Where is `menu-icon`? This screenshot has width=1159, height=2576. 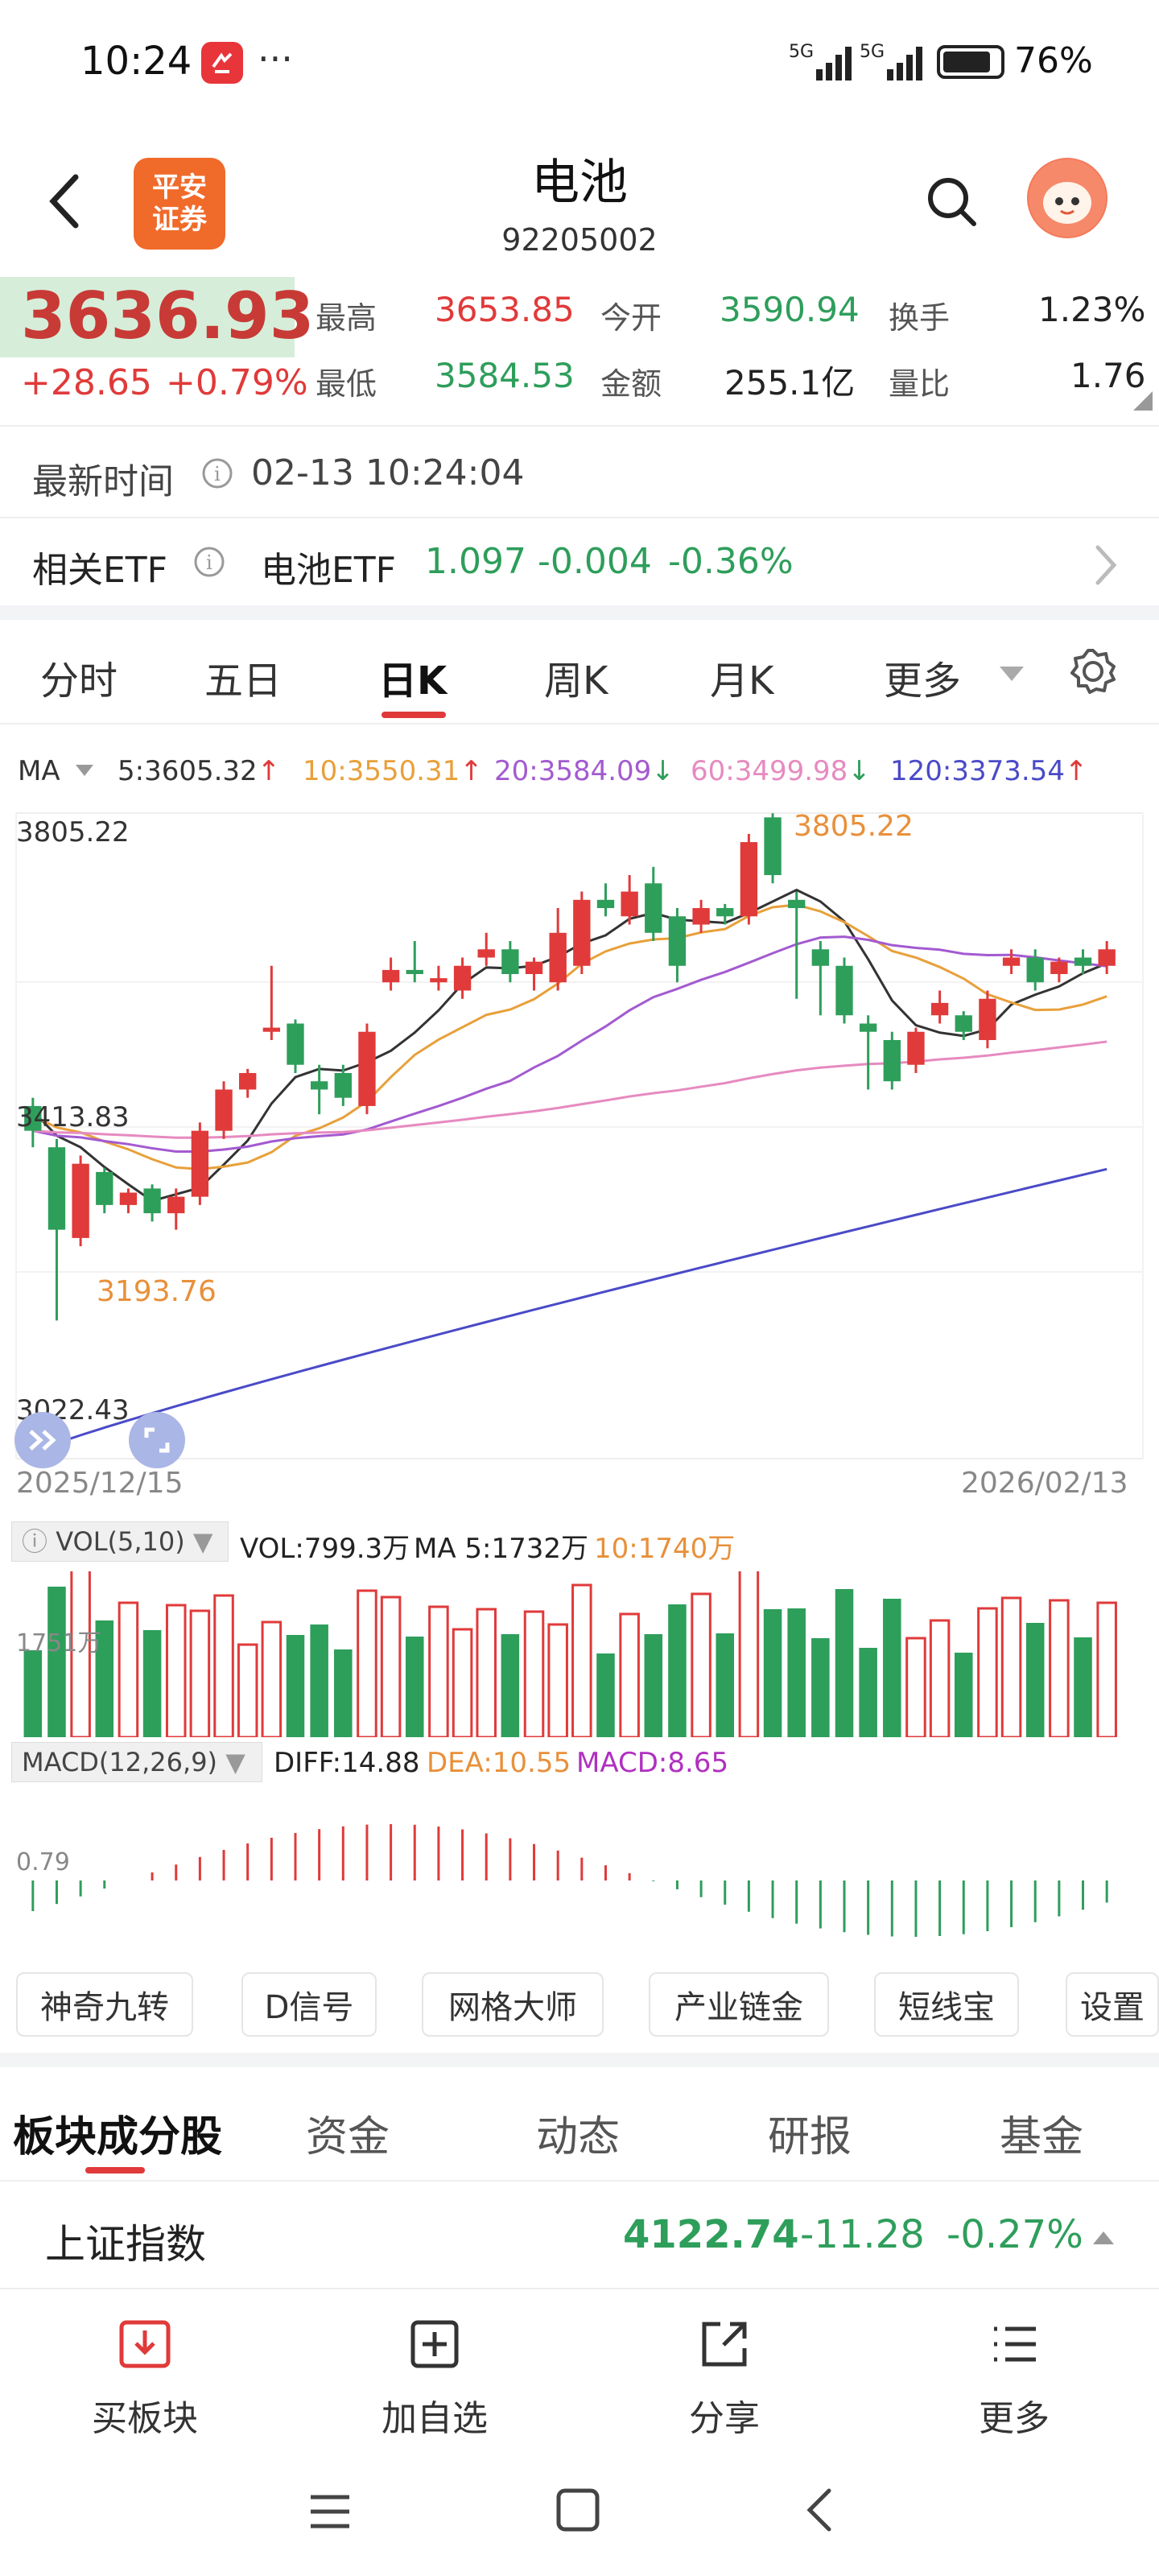
menu-icon is located at coordinates (330, 2511).